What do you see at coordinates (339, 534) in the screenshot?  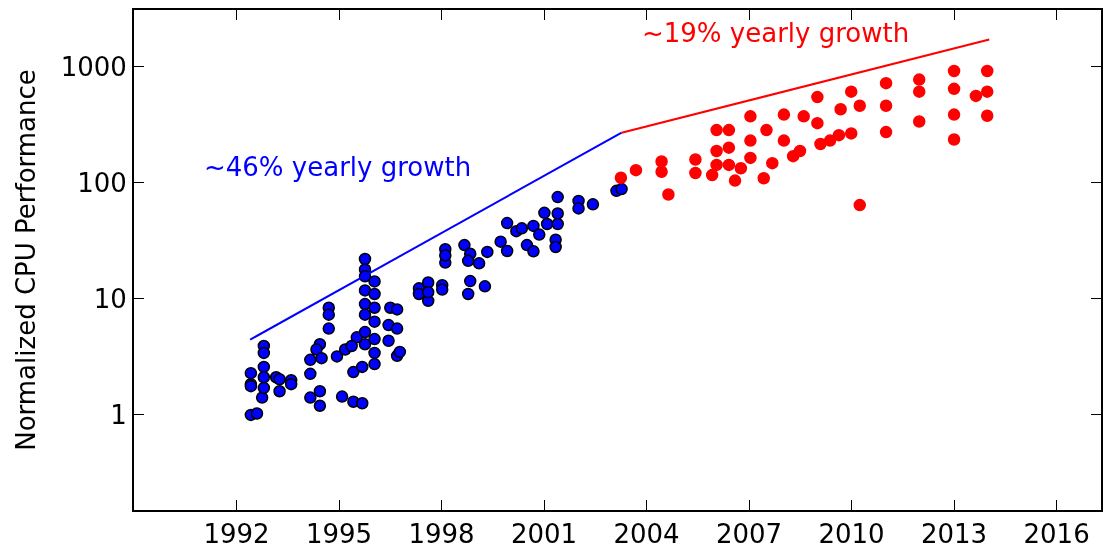 I see `x-tick-label: 1995` at bounding box center [339, 534].